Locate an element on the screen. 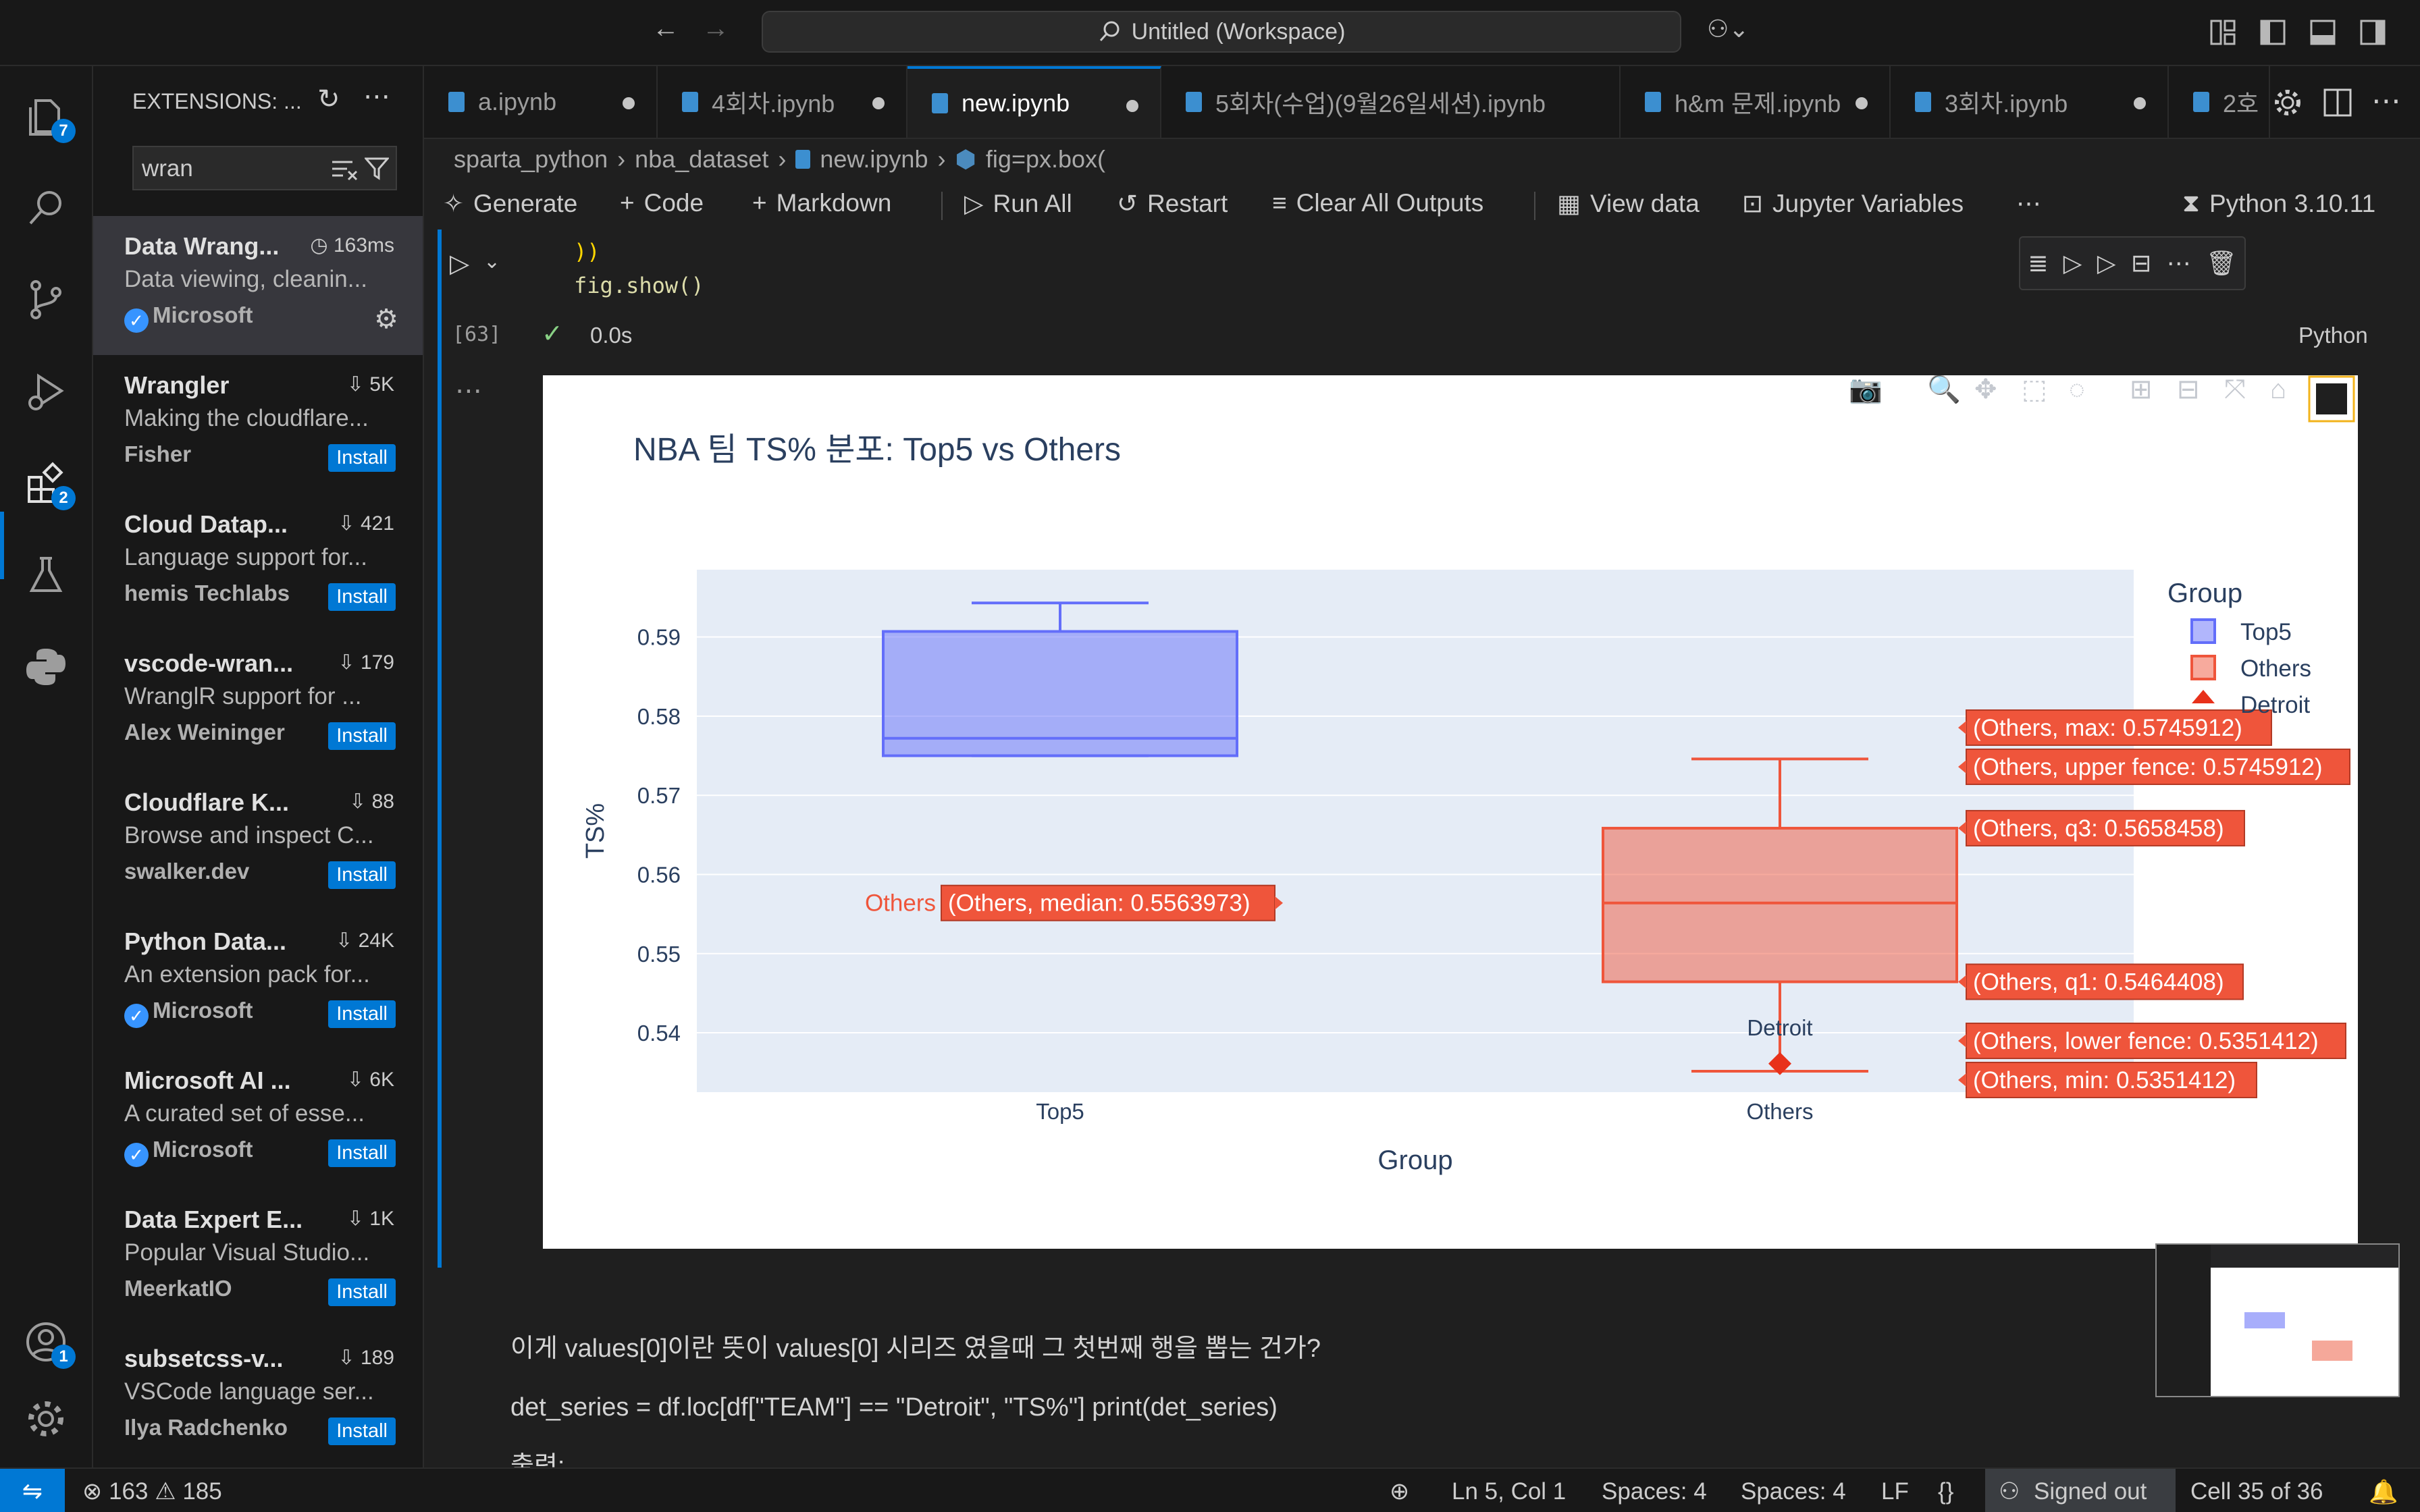  breadcrumb-item: nba_dataset is located at coordinates (702, 159).